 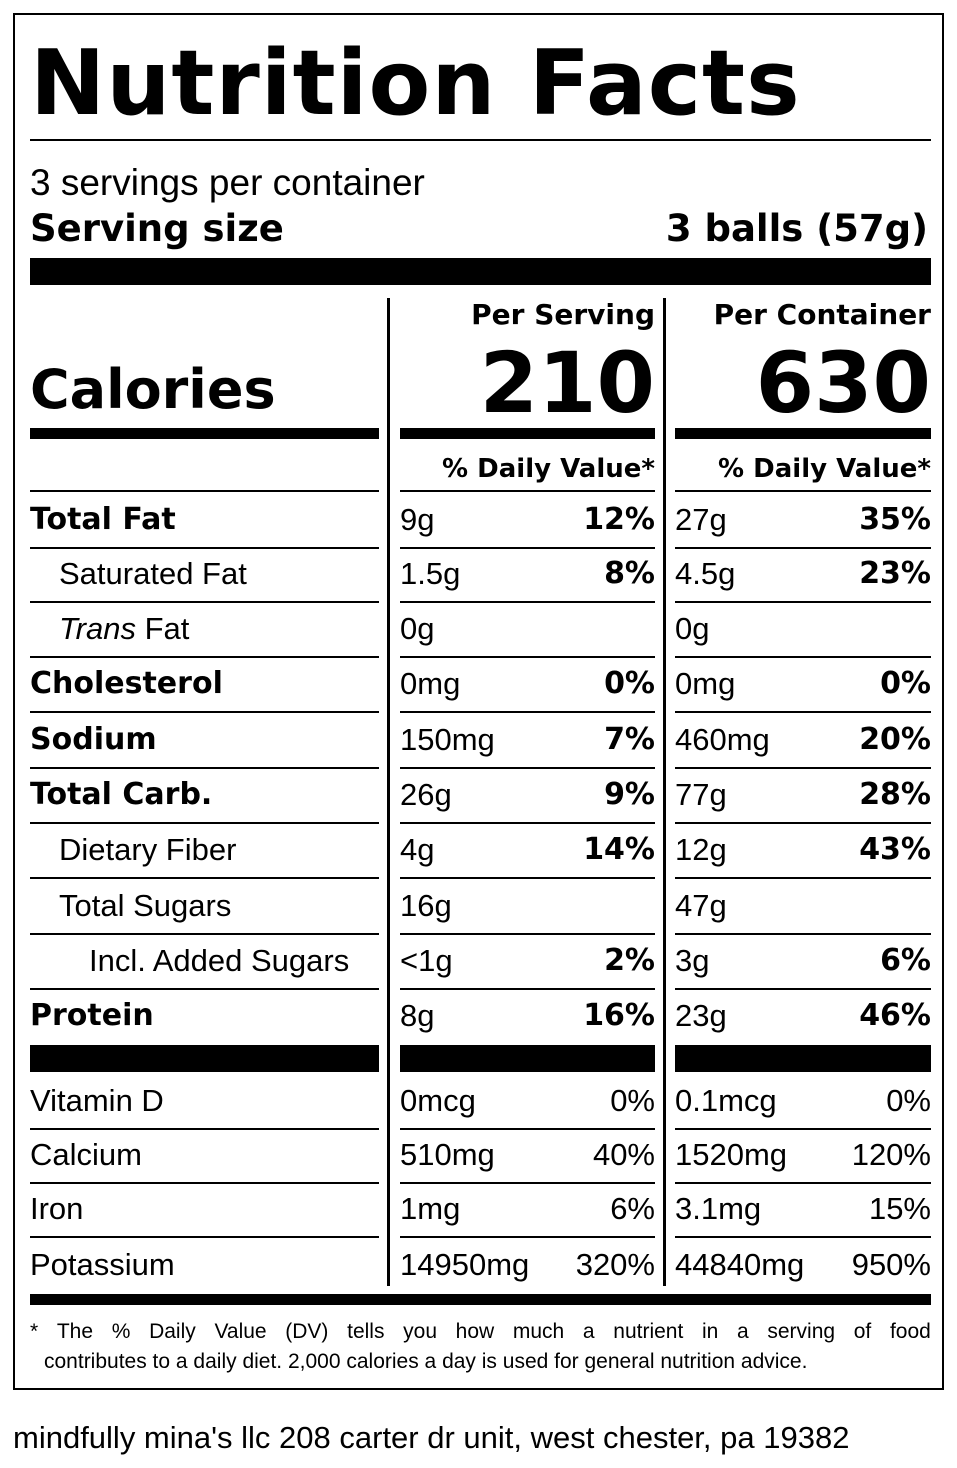 I want to click on container-amount: 12g, so click(x=701, y=849).